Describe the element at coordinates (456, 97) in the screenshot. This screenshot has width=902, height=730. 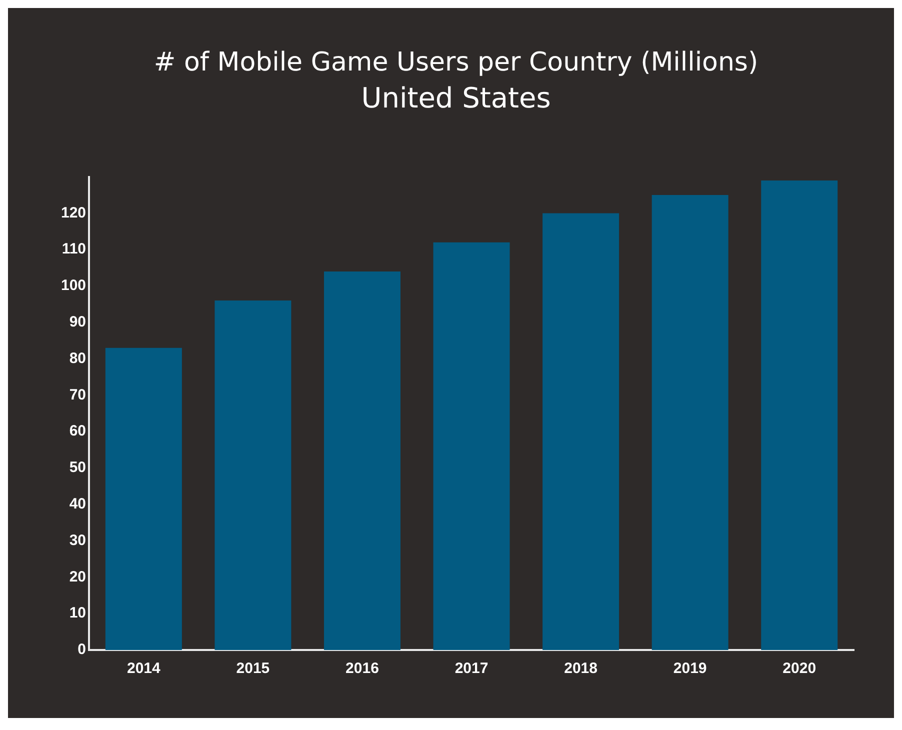
I see `chart-subtitle: United States` at that location.